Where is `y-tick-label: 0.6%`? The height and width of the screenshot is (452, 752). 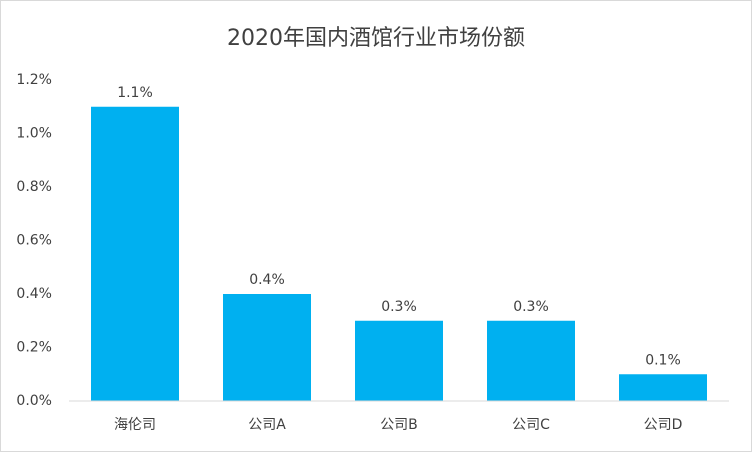
y-tick-label: 0.6% is located at coordinates (34, 241).